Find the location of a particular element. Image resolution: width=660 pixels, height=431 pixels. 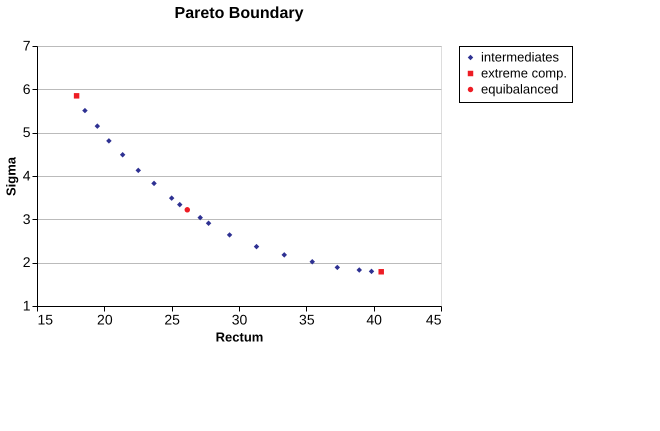

y-tick-label: 6 is located at coordinates (26, 88).